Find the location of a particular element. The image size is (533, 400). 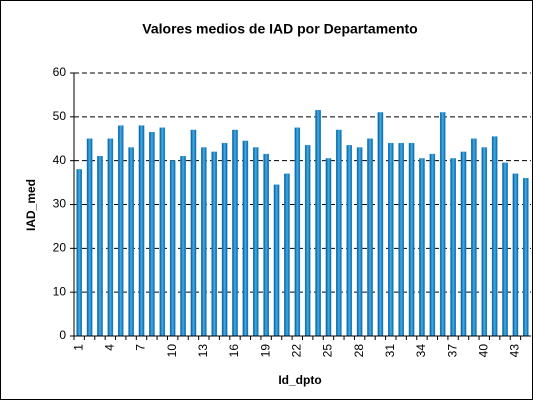

x-tick-label: 13 is located at coordinates (203, 351).